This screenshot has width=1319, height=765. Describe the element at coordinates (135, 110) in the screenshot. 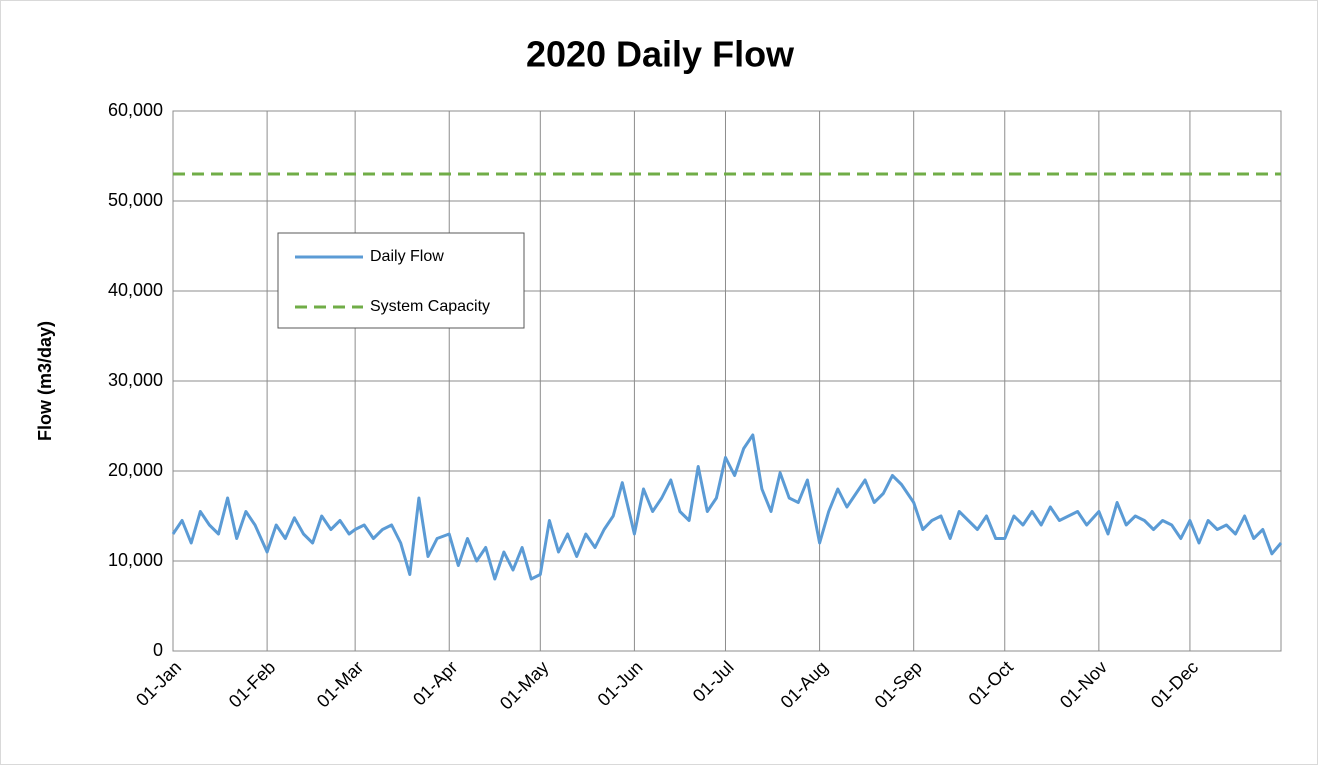

I see `y-tick-label: 60,000` at that location.